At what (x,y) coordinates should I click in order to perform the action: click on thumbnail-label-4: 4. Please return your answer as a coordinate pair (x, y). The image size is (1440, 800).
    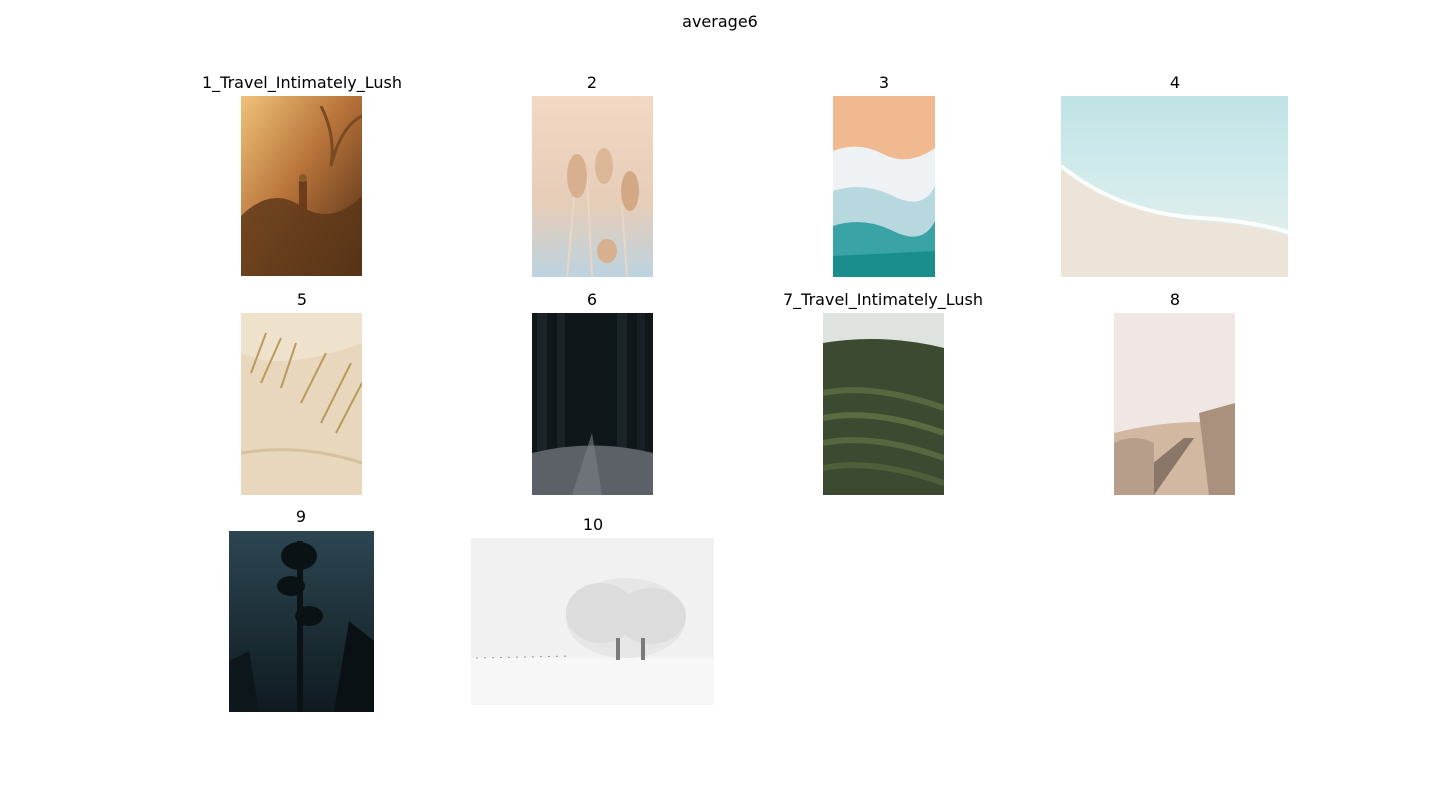
    Looking at the image, I should click on (1175, 82).